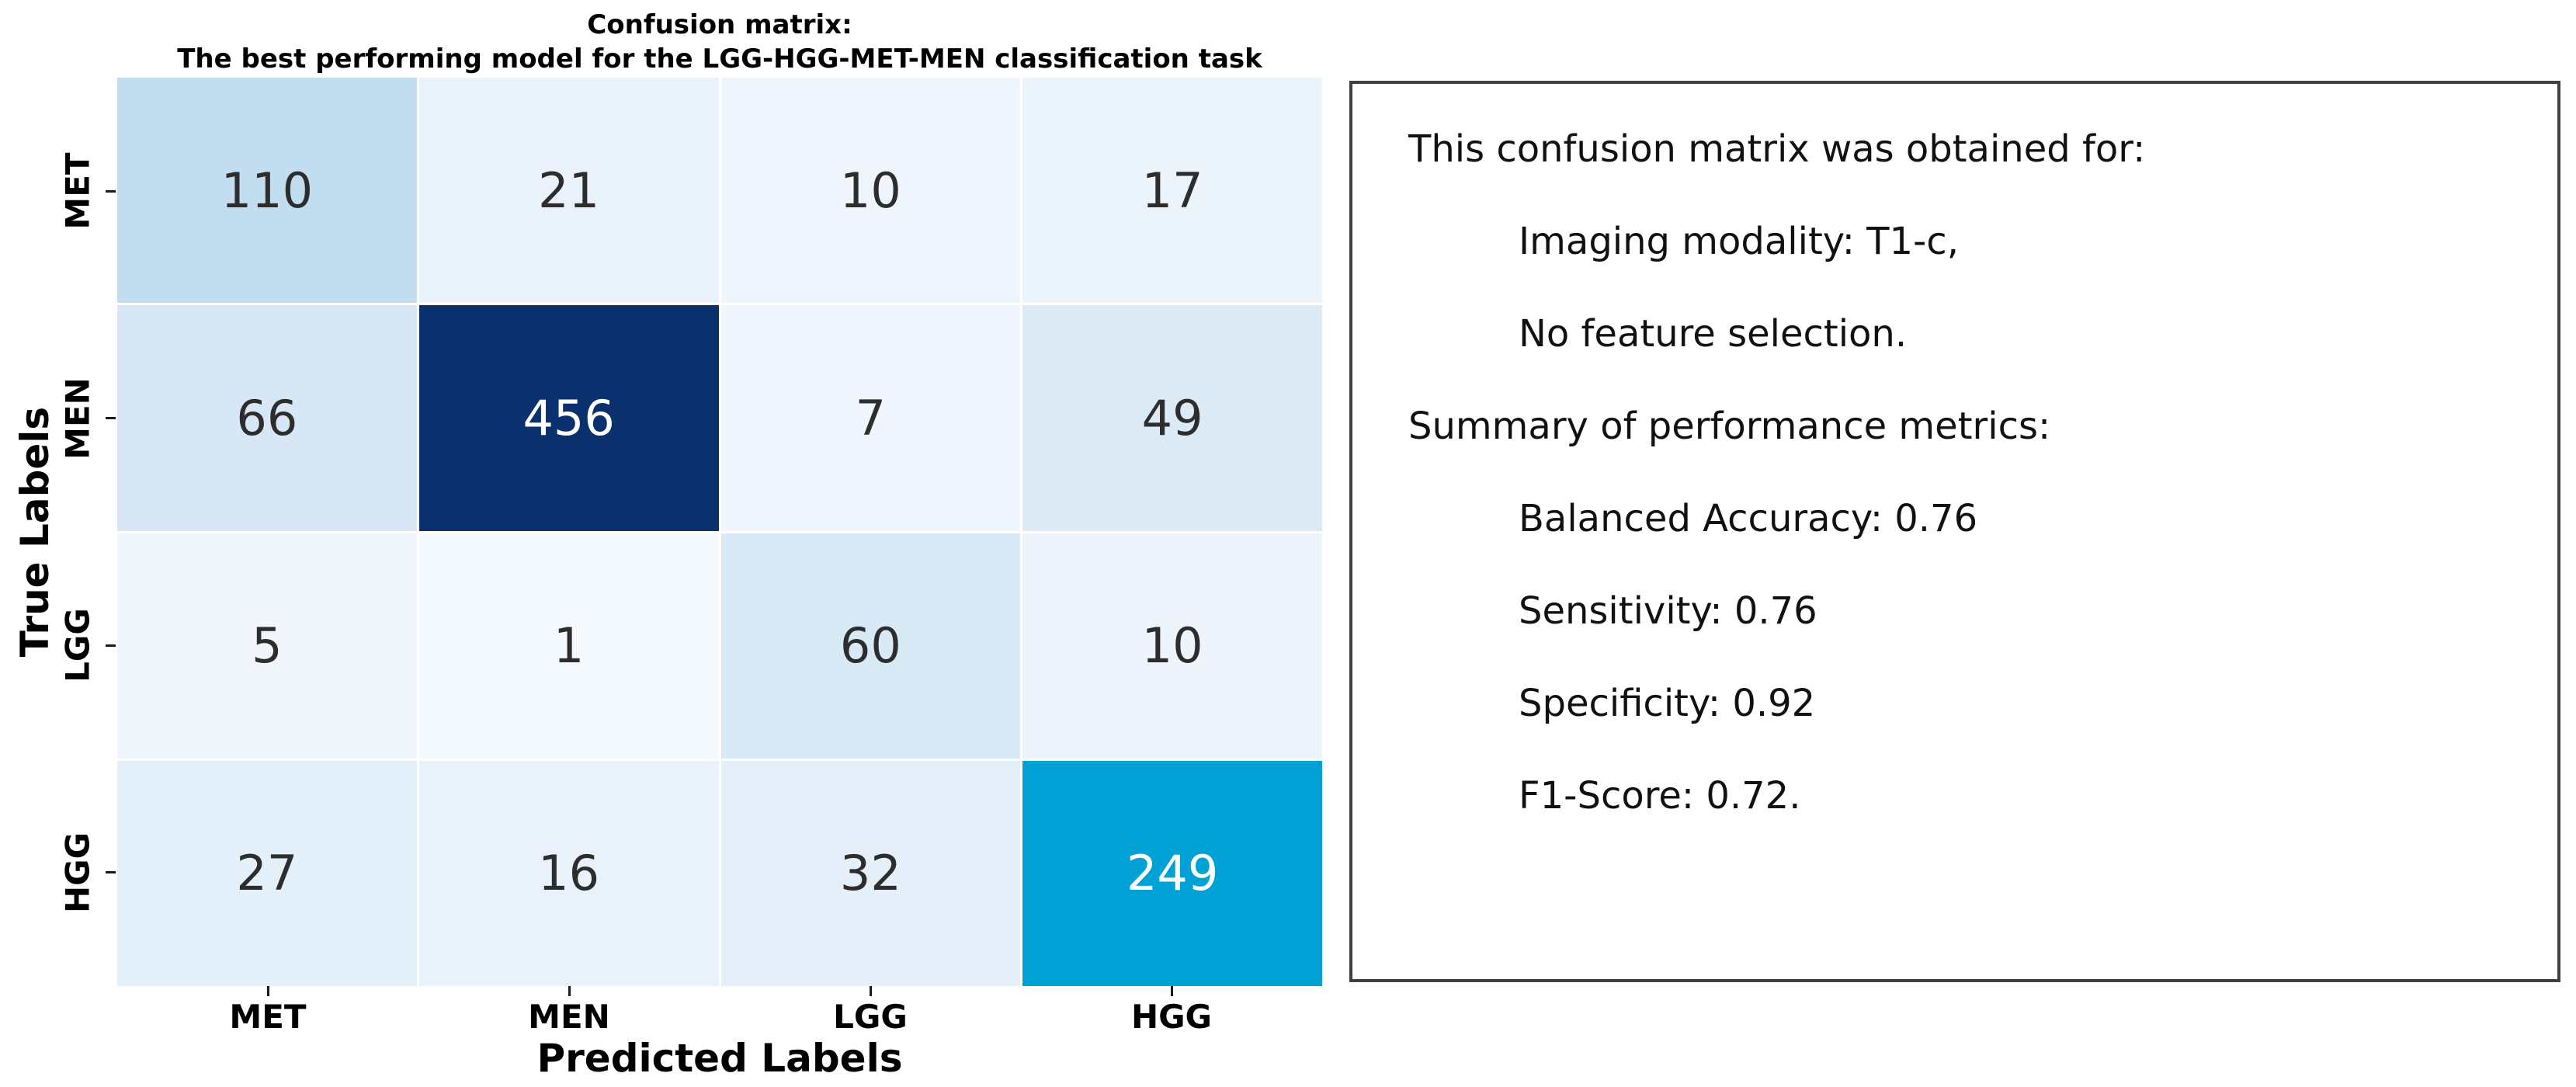  I want to click on matrix-cell-MEN-HGG: 49, so click(1172, 418).